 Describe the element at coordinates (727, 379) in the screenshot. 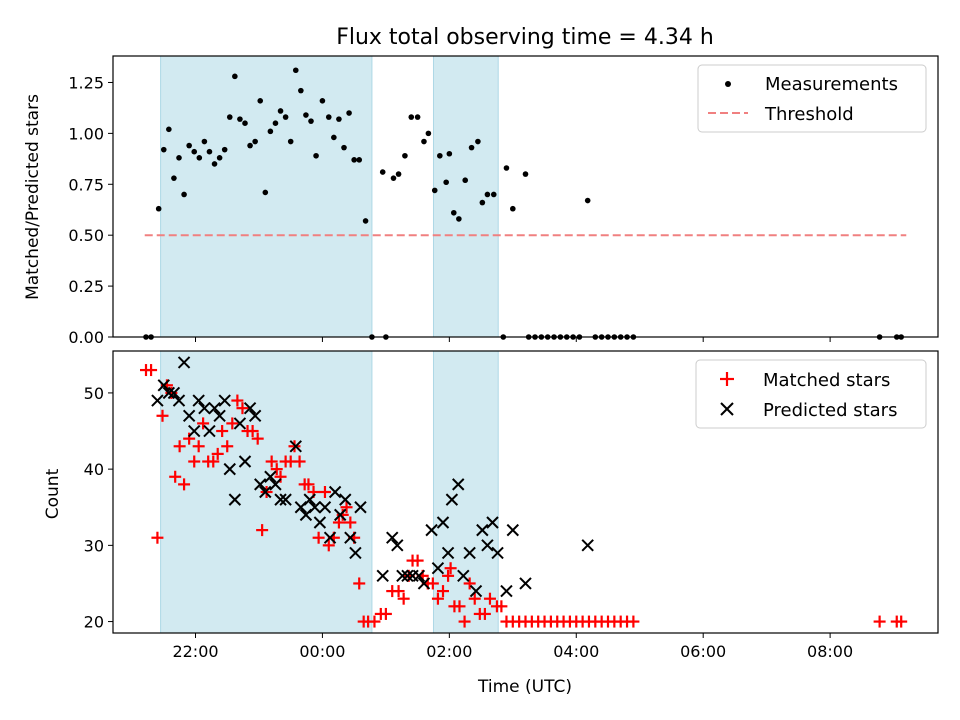

I see `legend-matched-marker` at that location.